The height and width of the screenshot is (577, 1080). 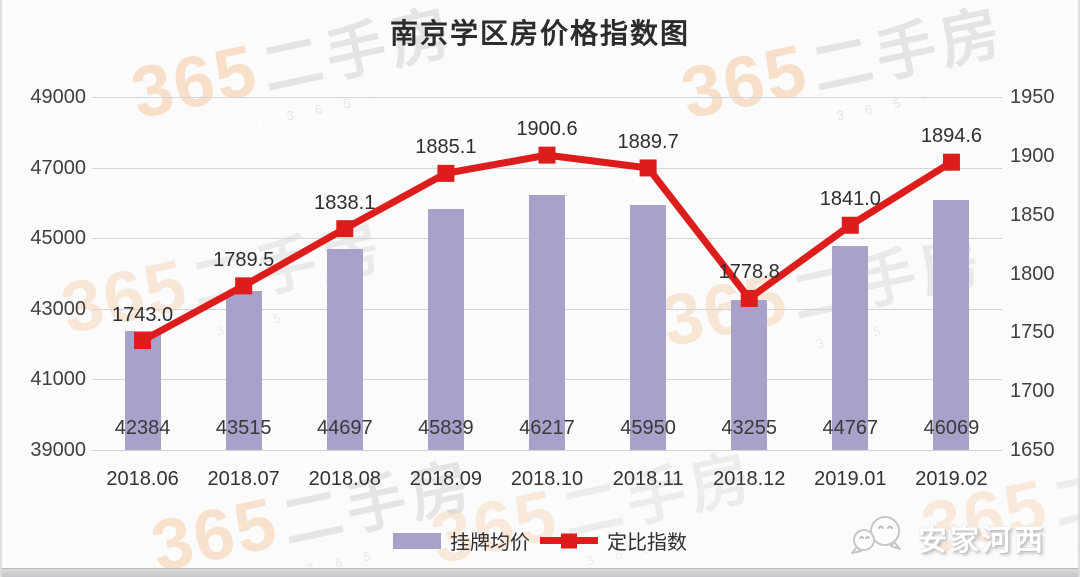 What do you see at coordinates (749, 272) in the screenshot?
I see `line-point-label: 1778.8` at bounding box center [749, 272].